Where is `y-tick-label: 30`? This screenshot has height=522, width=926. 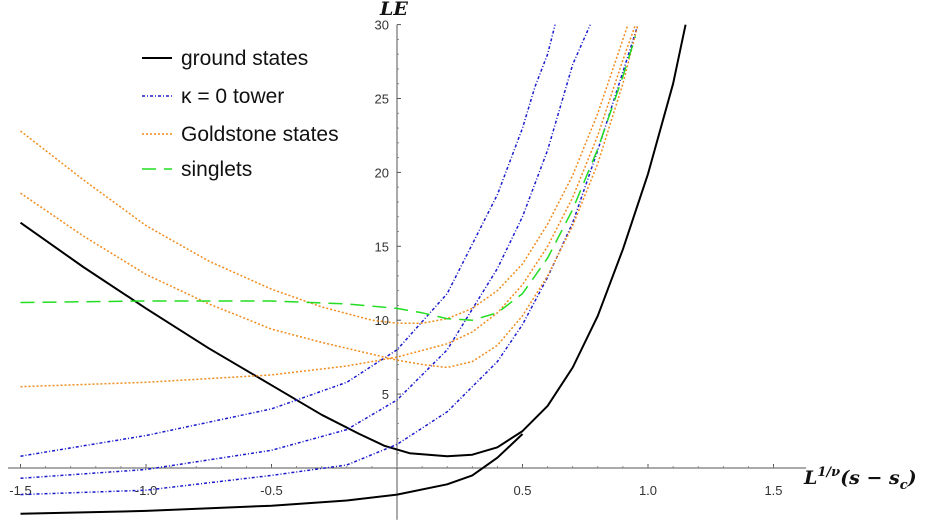
y-tick-label: 30 is located at coordinates (382, 25).